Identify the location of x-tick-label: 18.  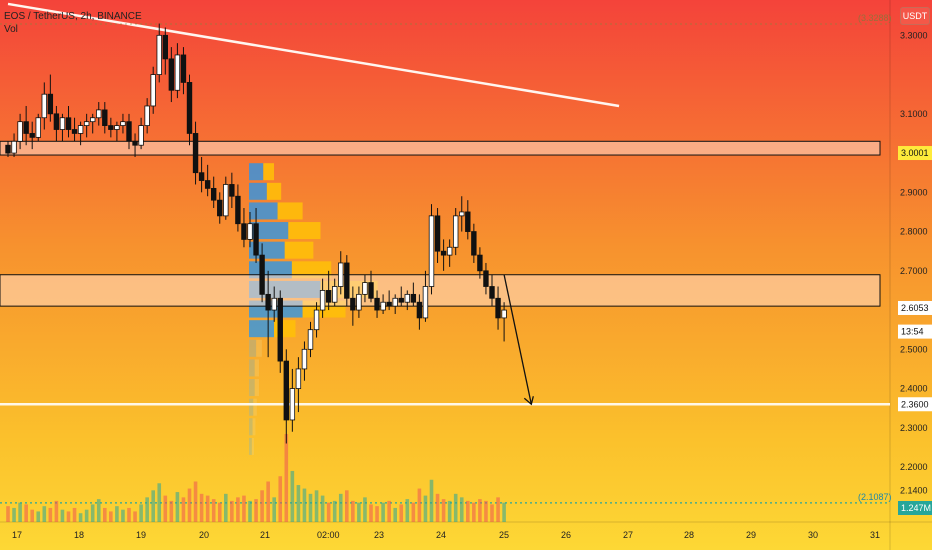
(79, 535).